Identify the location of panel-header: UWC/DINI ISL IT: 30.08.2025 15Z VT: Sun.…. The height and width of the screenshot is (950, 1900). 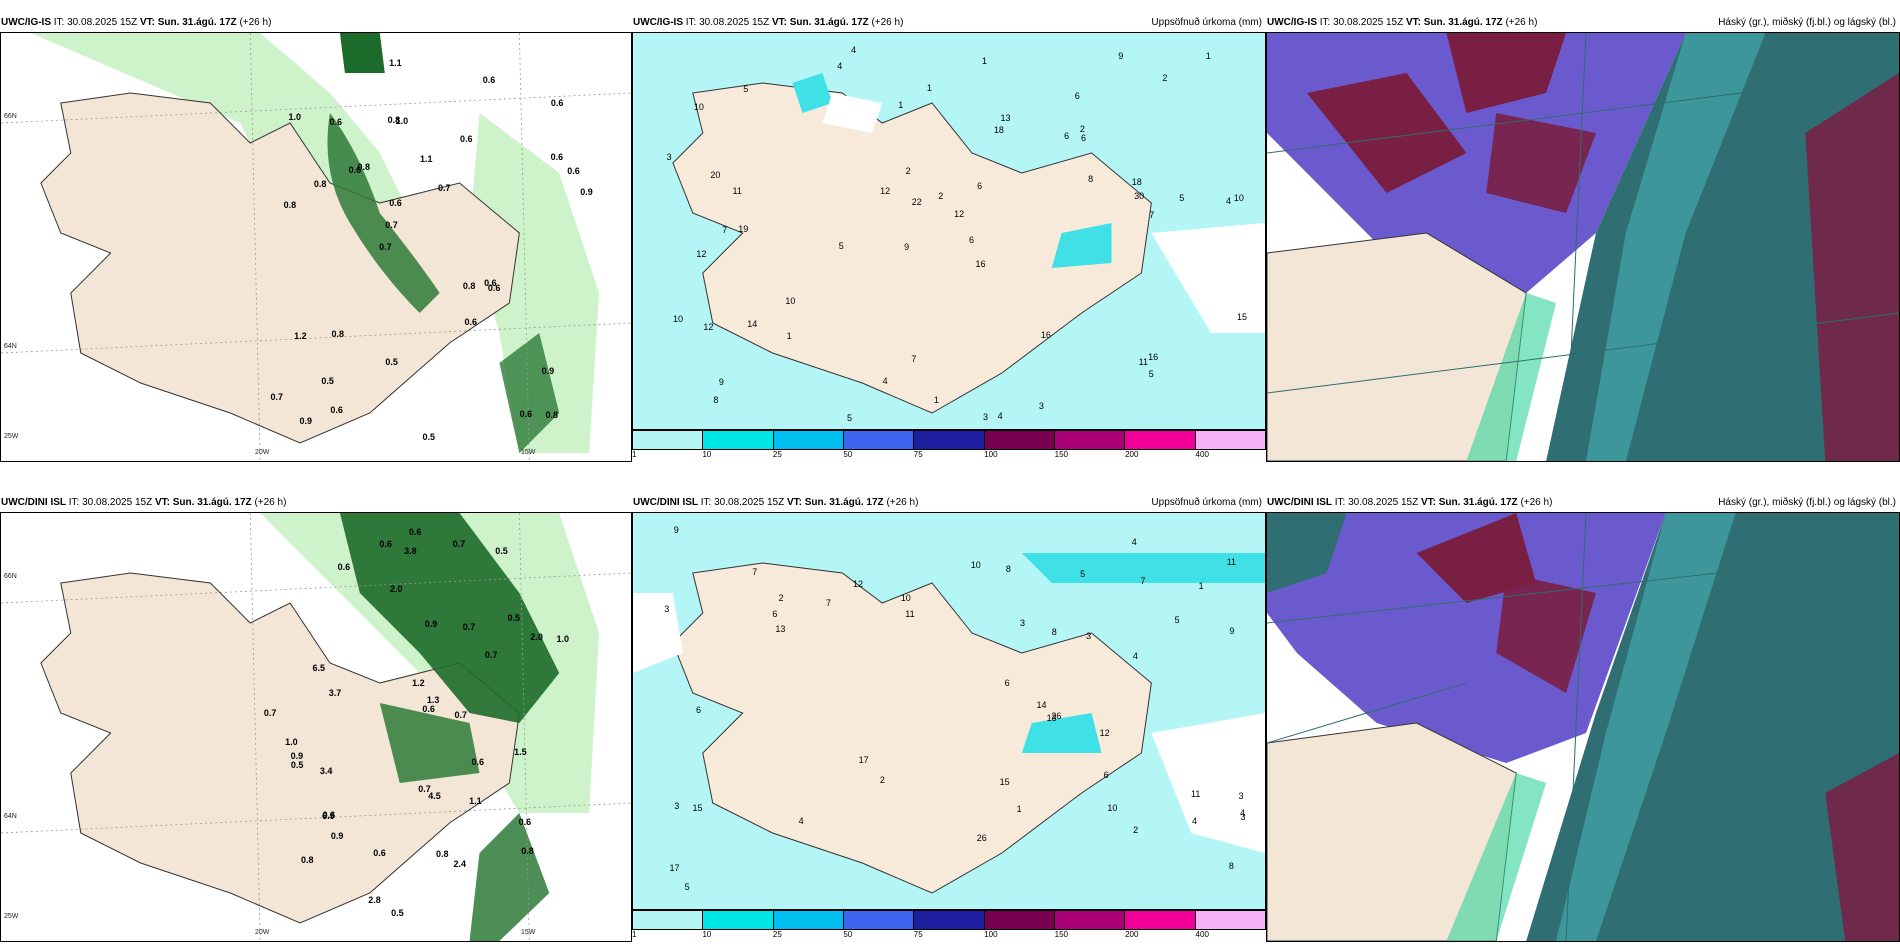
(949, 503).